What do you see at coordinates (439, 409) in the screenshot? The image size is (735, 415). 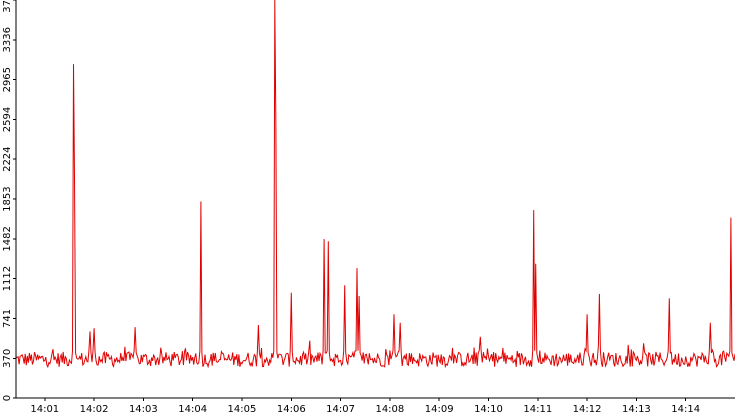 I see `x-tick-label: 14:09` at bounding box center [439, 409].